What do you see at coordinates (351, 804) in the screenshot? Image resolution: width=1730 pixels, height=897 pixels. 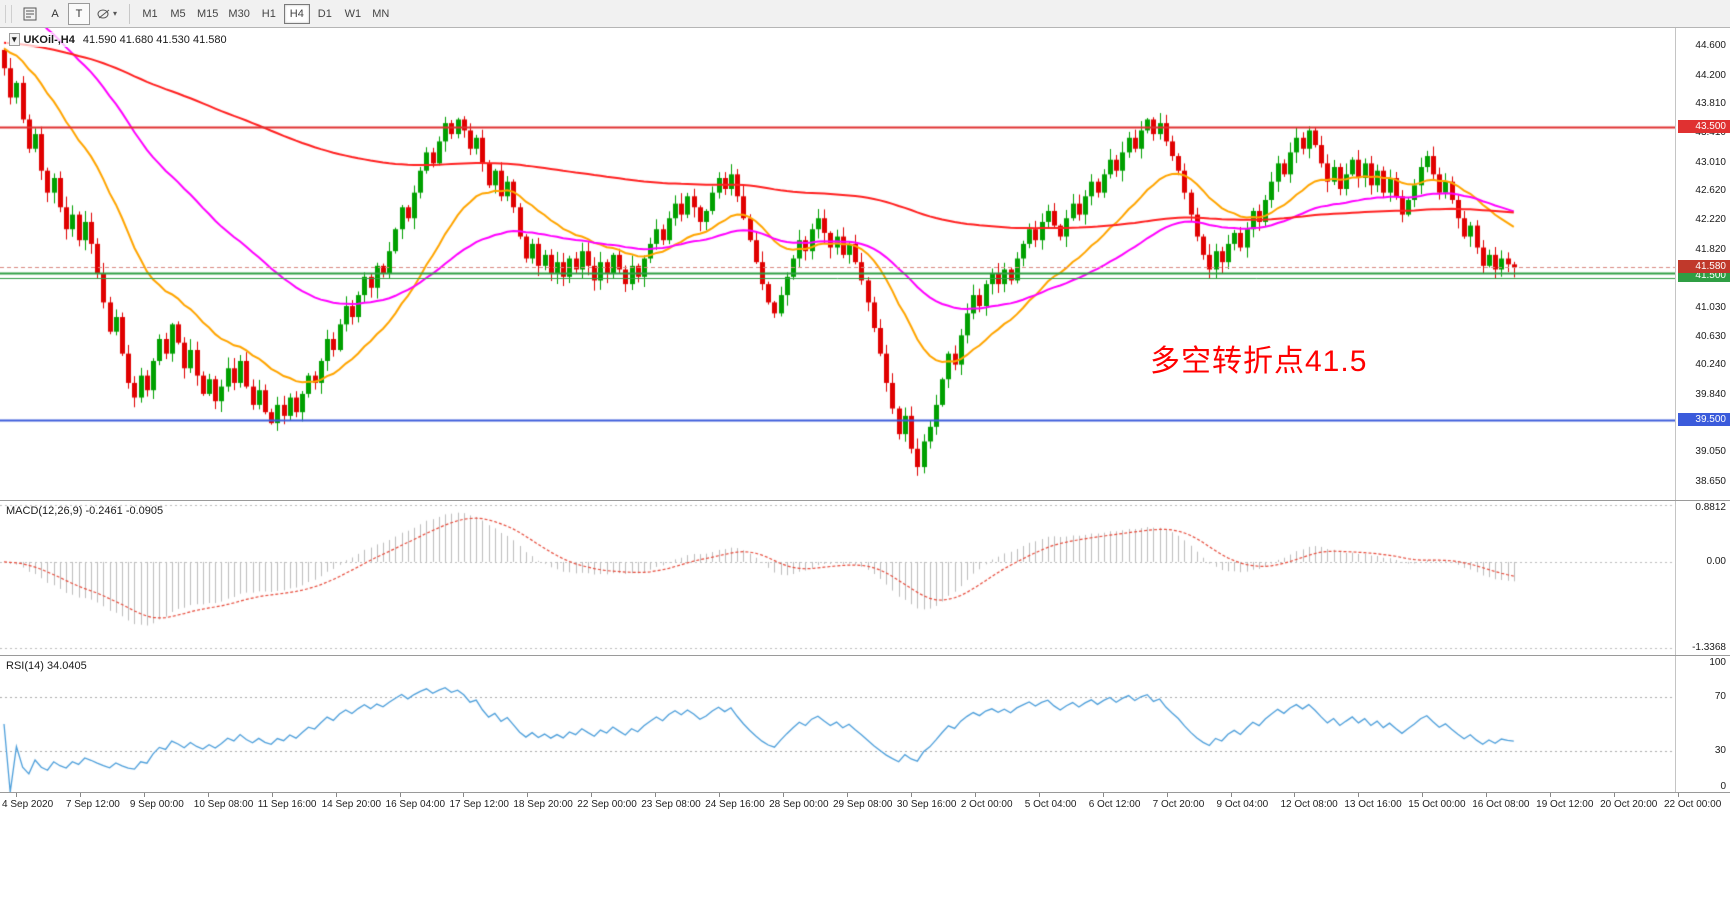 I see `time-label: 14 Sep 20:00` at bounding box center [351, 804].